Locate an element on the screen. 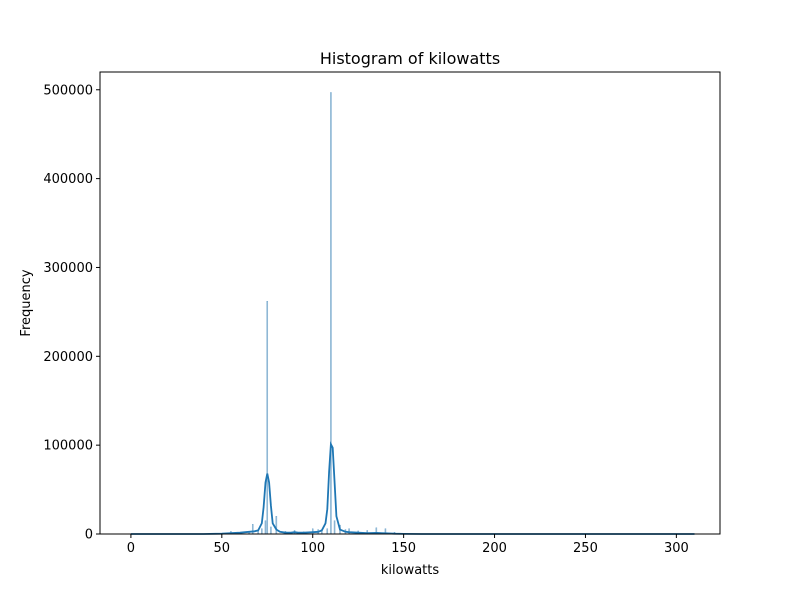  x-axis: 0 50 100 150 200 250 300 is located at coordinates (408, 545).